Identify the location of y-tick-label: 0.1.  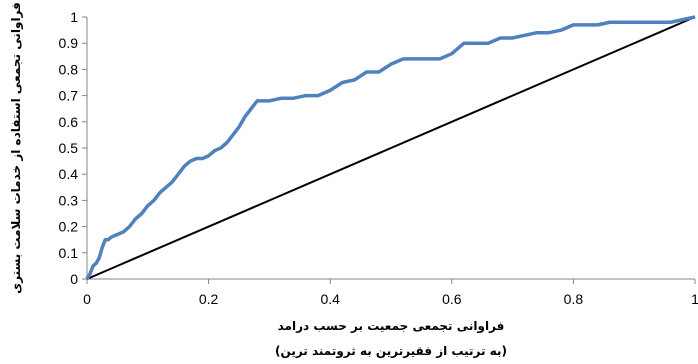
(69, 253).